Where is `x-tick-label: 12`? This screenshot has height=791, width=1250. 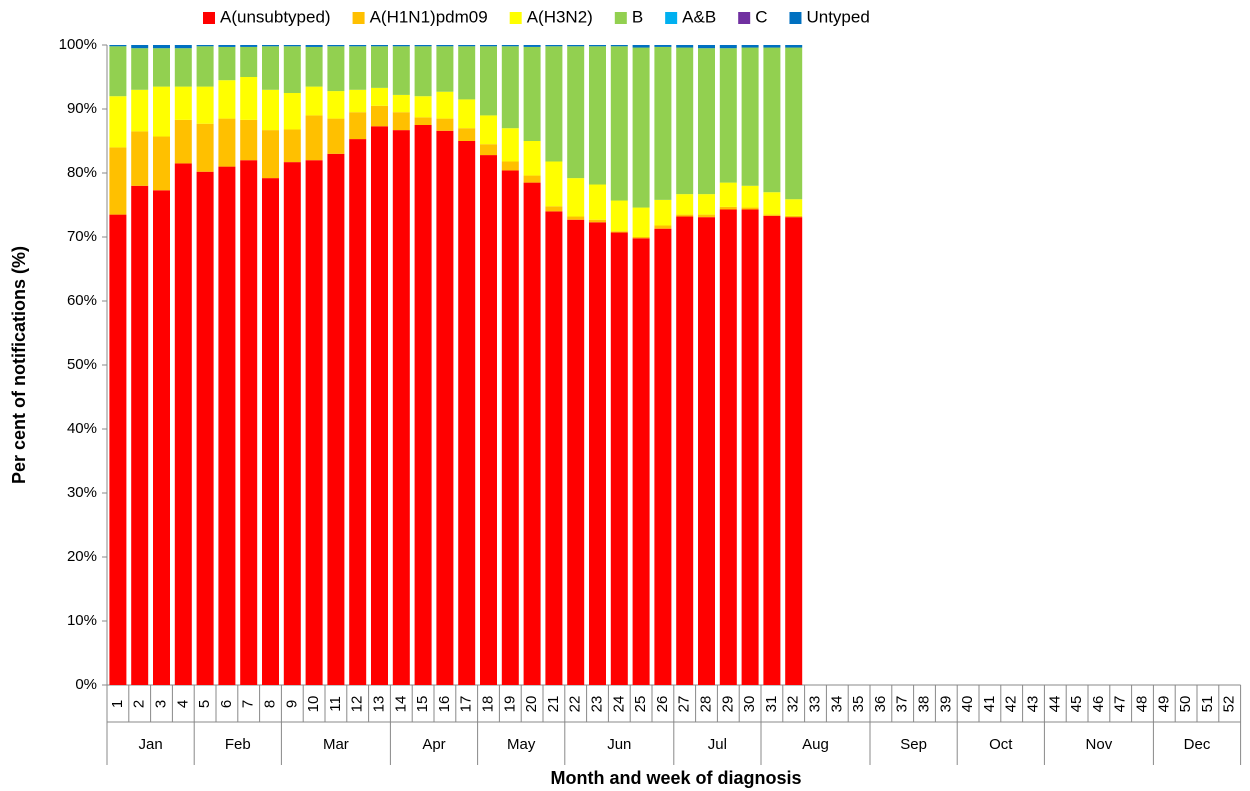
x-tick-label: 12 is located at coordinates (357, 704).